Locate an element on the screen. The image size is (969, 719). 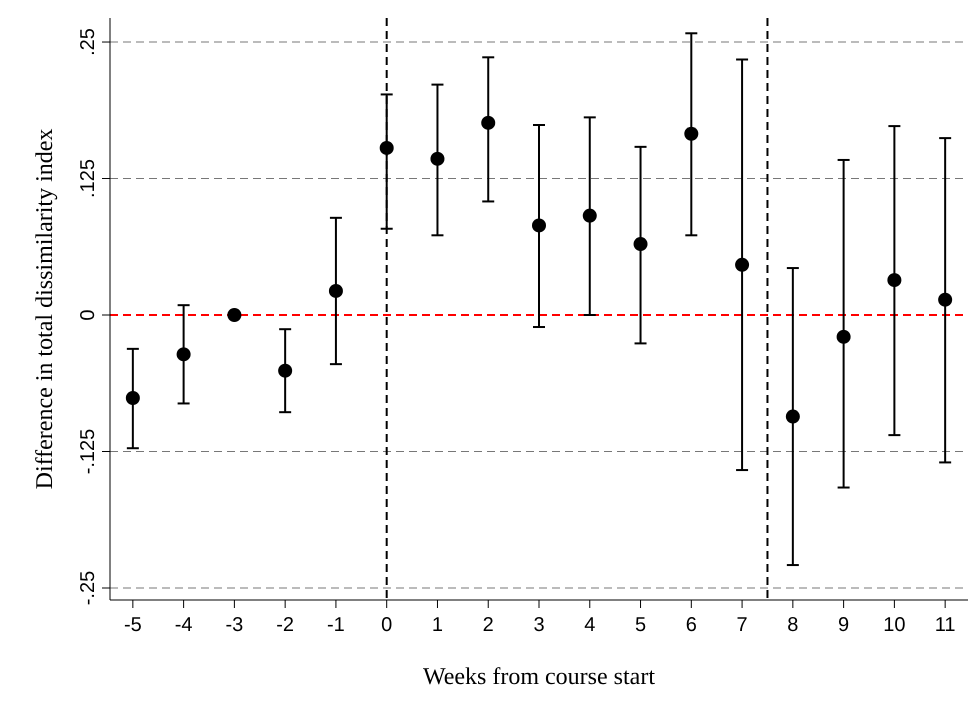
x-tick-label: 3 is located at coordinates (539, 625).